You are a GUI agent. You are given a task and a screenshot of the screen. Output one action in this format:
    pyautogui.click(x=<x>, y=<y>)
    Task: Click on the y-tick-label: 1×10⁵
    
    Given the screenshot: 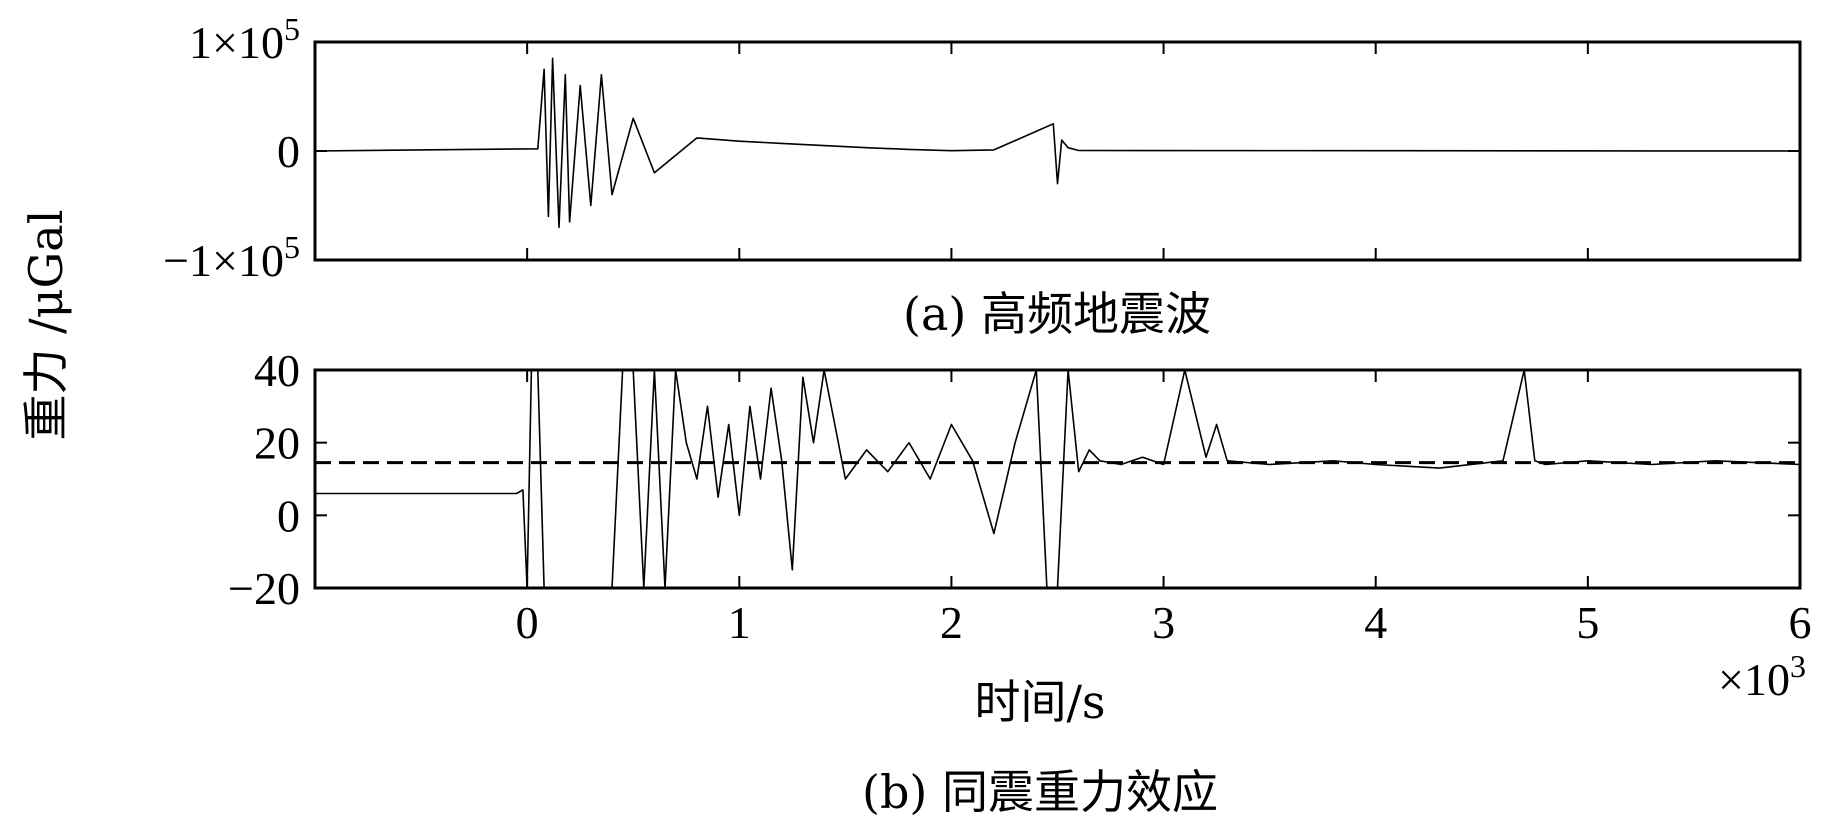 What is the action you would take?
    pyautogui.click(x=244, y=39)
    